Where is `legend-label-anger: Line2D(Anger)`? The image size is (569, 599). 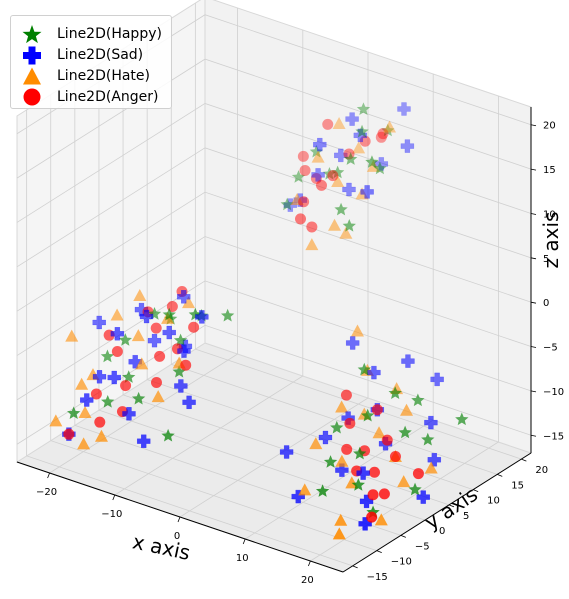
legend-label-anger: Line2D(Anger) is located at coordinates (108, 97).